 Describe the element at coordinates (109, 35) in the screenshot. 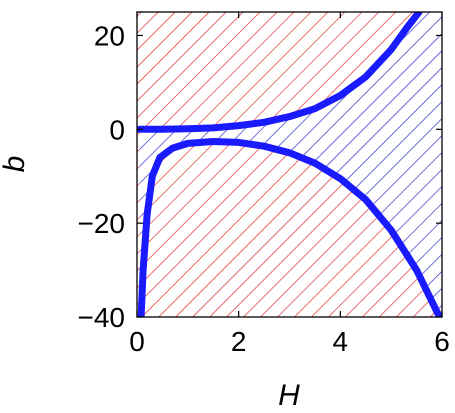

I see `y-tick-label: 20` at that location.